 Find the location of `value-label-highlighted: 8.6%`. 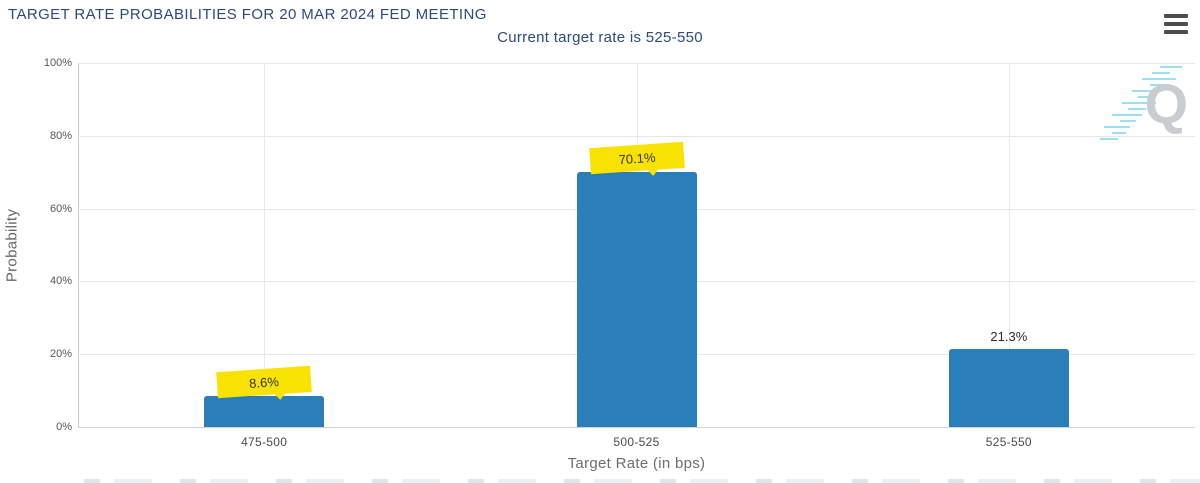

value-label-highlighted: 8.6% is located at coordinates (264, 381).